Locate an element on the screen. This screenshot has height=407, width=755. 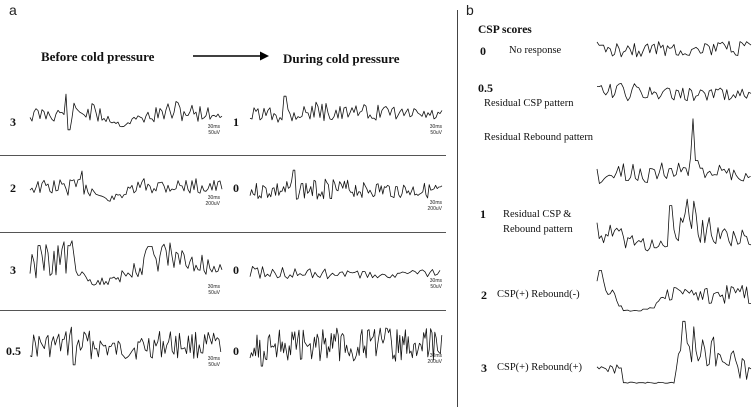
b-score: 2 is located at coordinates (484, 295).